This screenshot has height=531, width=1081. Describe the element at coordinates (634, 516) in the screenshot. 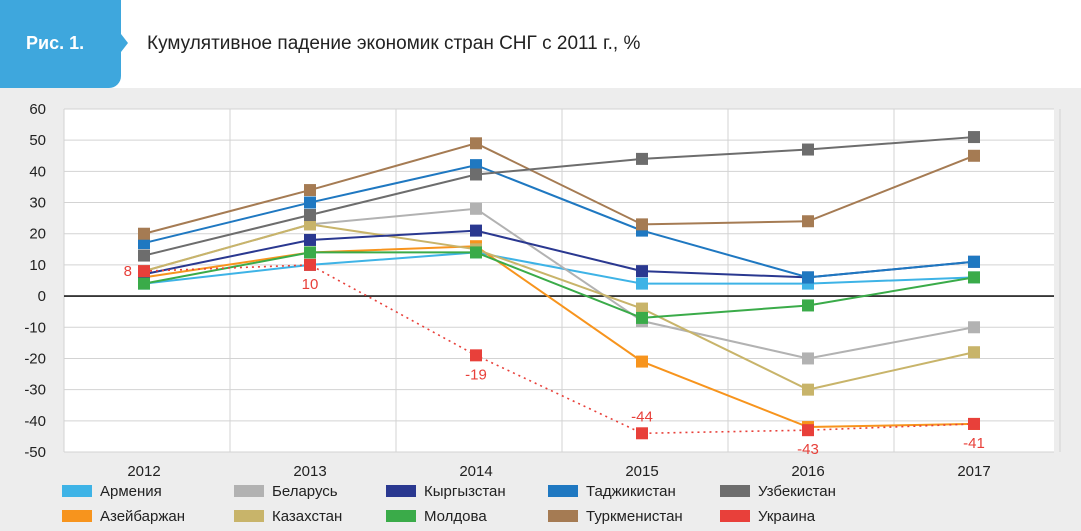

I see `legend-label: Туркменистан` at that location.